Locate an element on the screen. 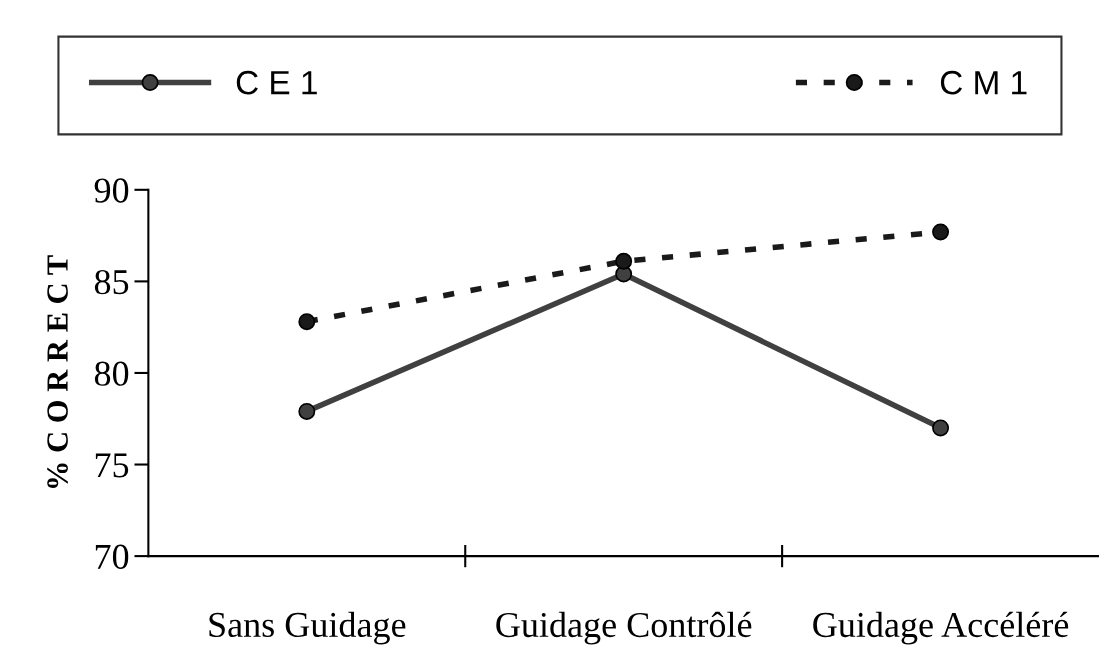 This screenshot has height=666, width=1099. x-tick-label: Guidage Contrôlé is located at coordinates (624, 628).